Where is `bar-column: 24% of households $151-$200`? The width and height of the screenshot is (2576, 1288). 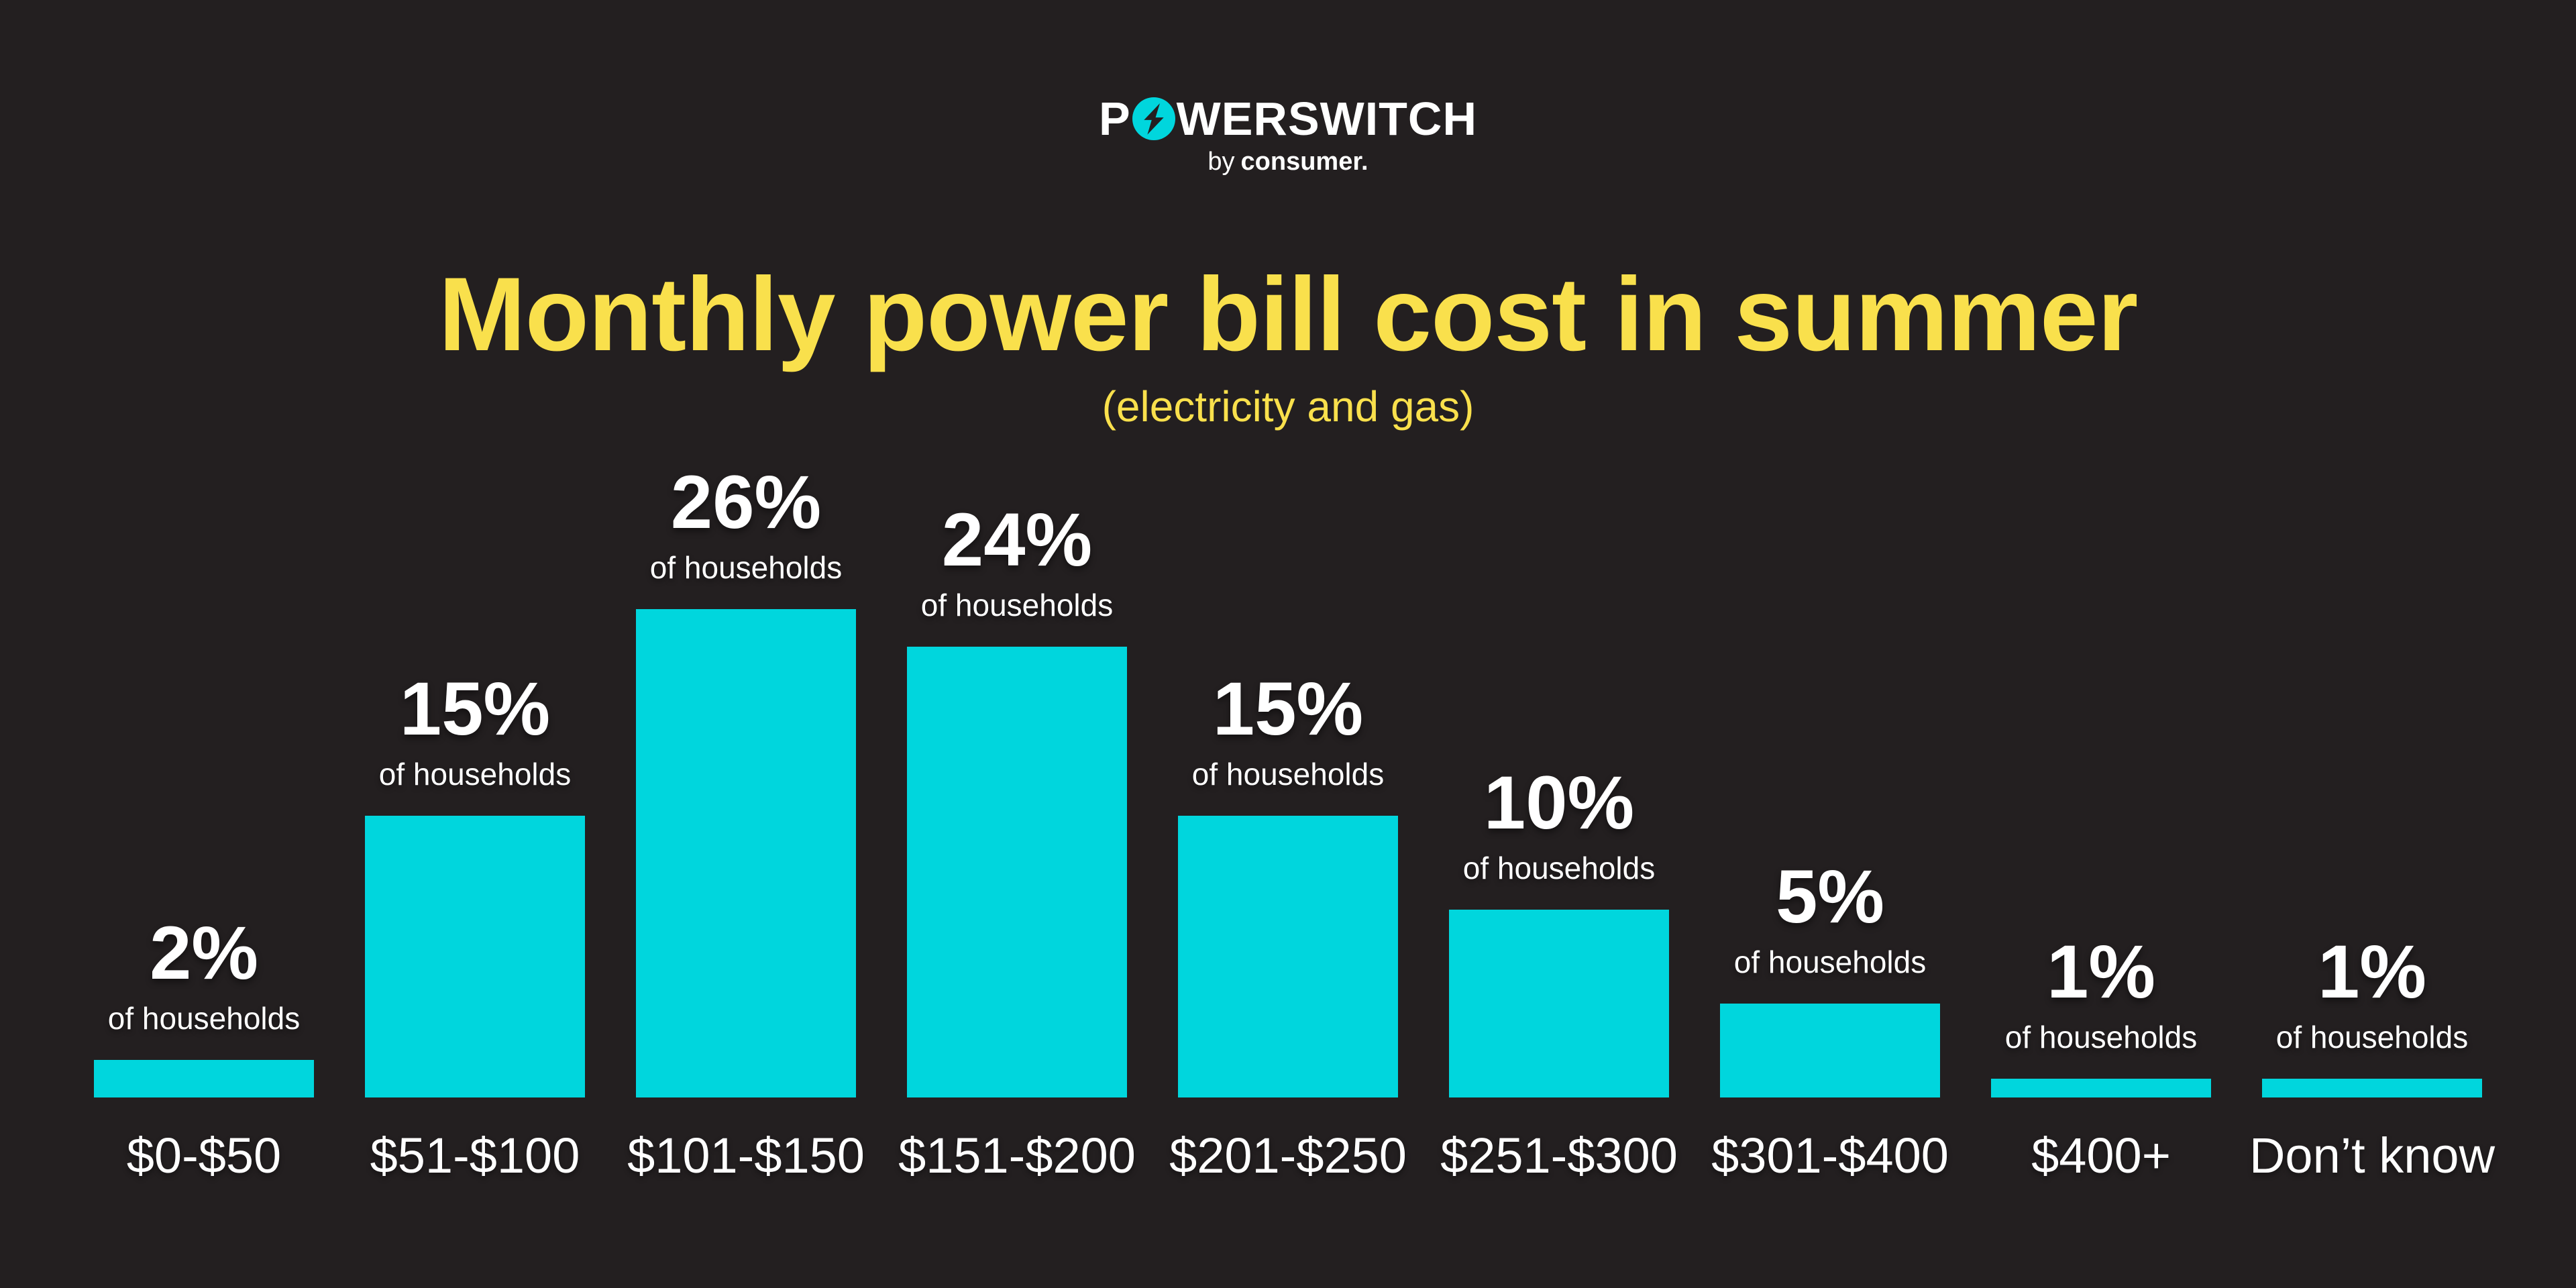
bar-column: 24% of households $151-$200 is located at coordinates (1017, 840).